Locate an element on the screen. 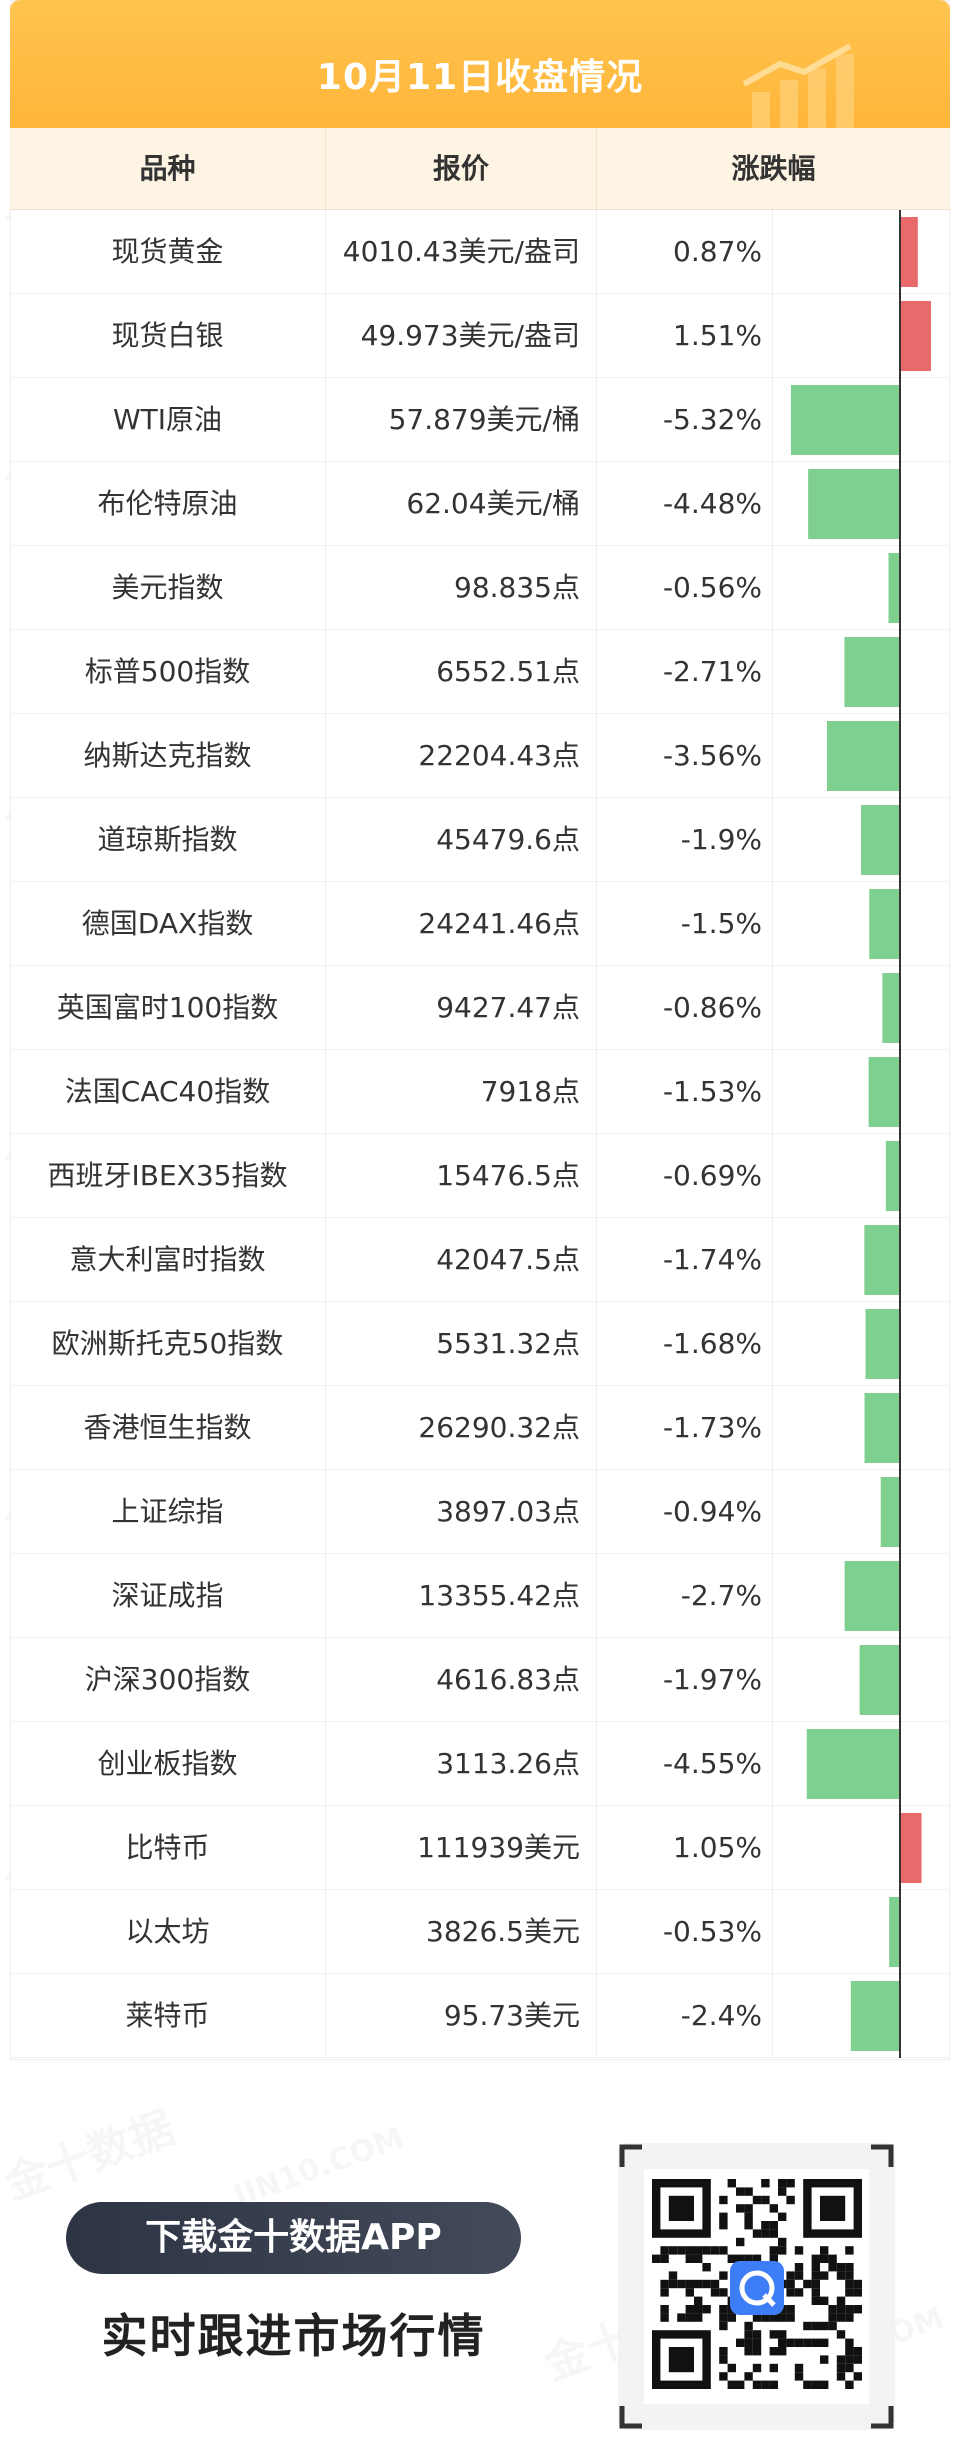  row-change: -2.4% is located at coordinates (721, 2015).